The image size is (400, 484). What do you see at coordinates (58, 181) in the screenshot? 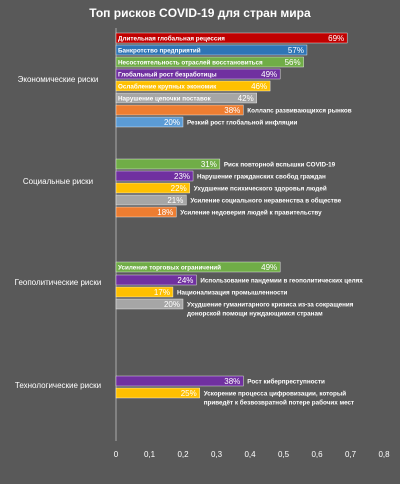
I see `group-label: Социальные риски` at bounding box center [58, 181].